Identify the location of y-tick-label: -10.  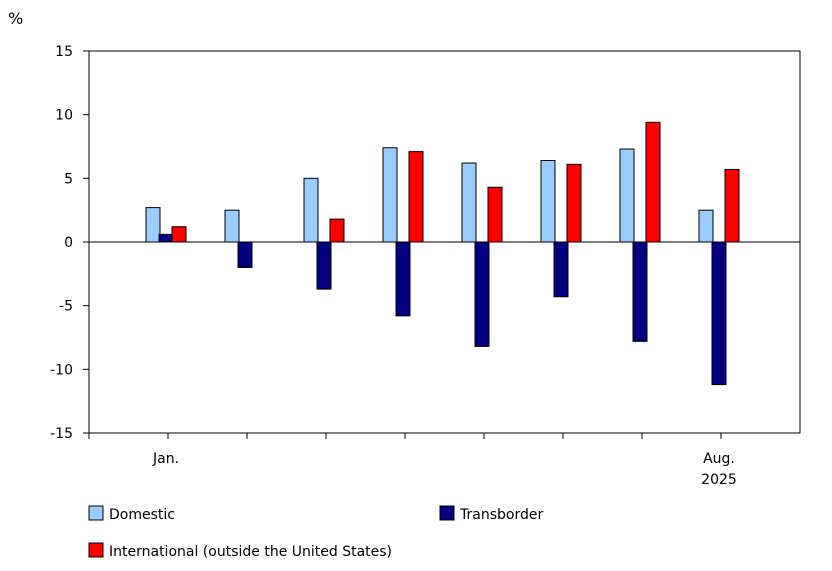
(61, 370).